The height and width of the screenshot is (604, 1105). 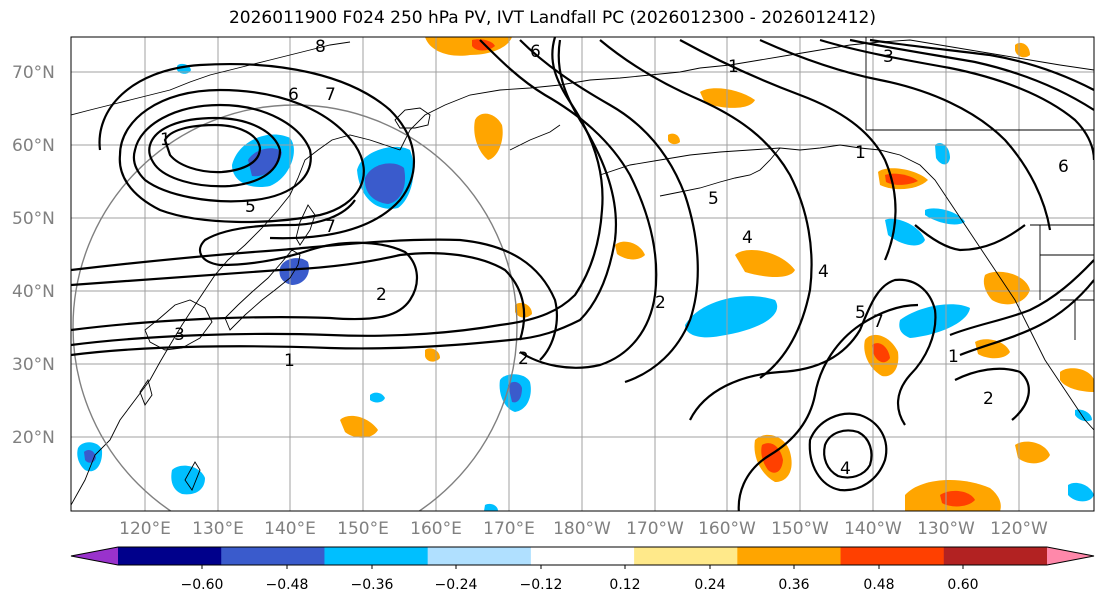 What do you see at coordinates (33, 146) in the screenshot?
I see `lat-label: 60°N` at bounding box center [33, 146].